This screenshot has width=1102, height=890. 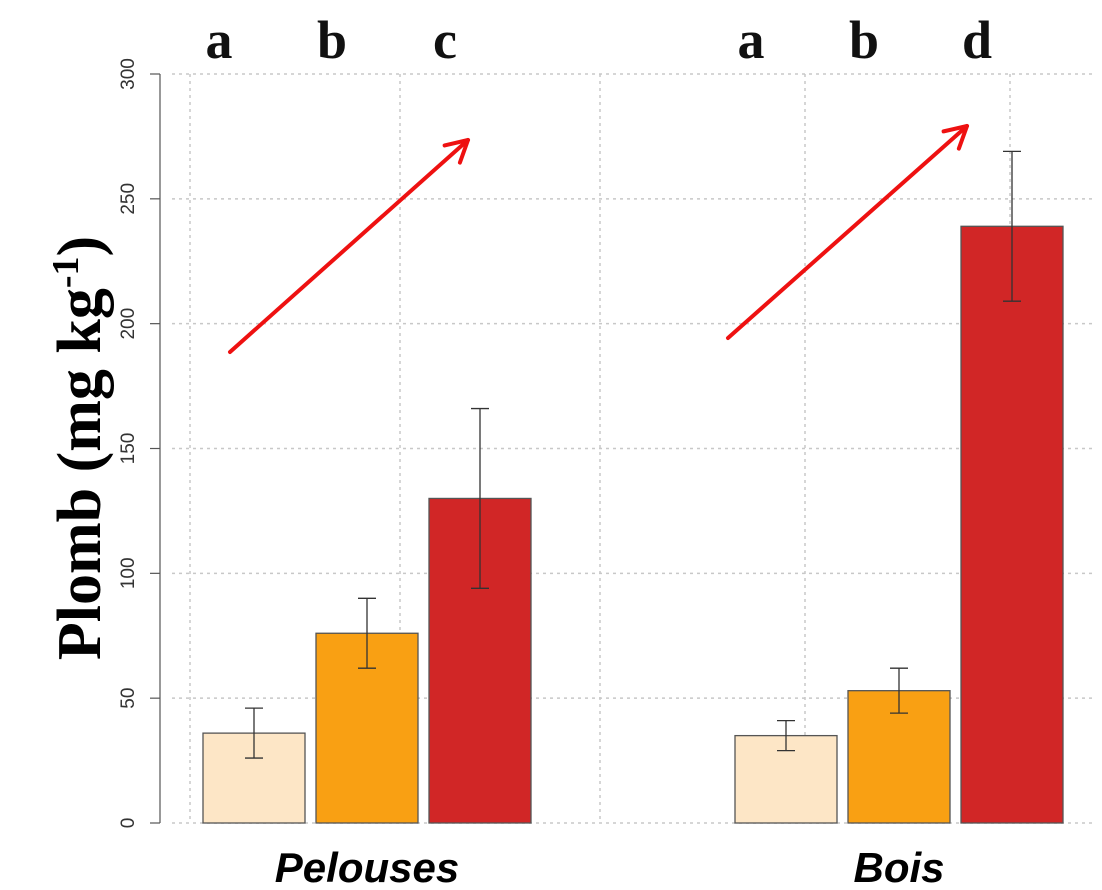 I want to click on y-tick-label: 0, so click(x=128, y=823).